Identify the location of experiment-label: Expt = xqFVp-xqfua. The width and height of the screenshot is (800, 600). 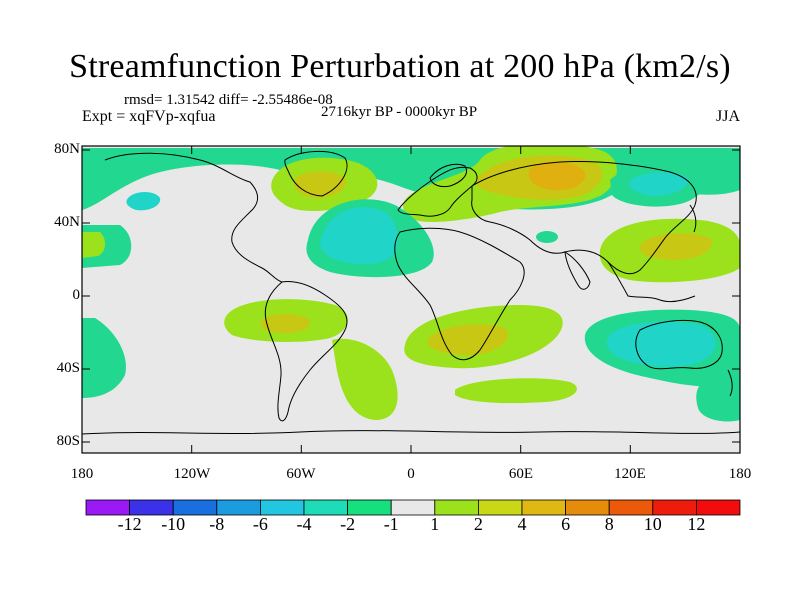
(149, 116).